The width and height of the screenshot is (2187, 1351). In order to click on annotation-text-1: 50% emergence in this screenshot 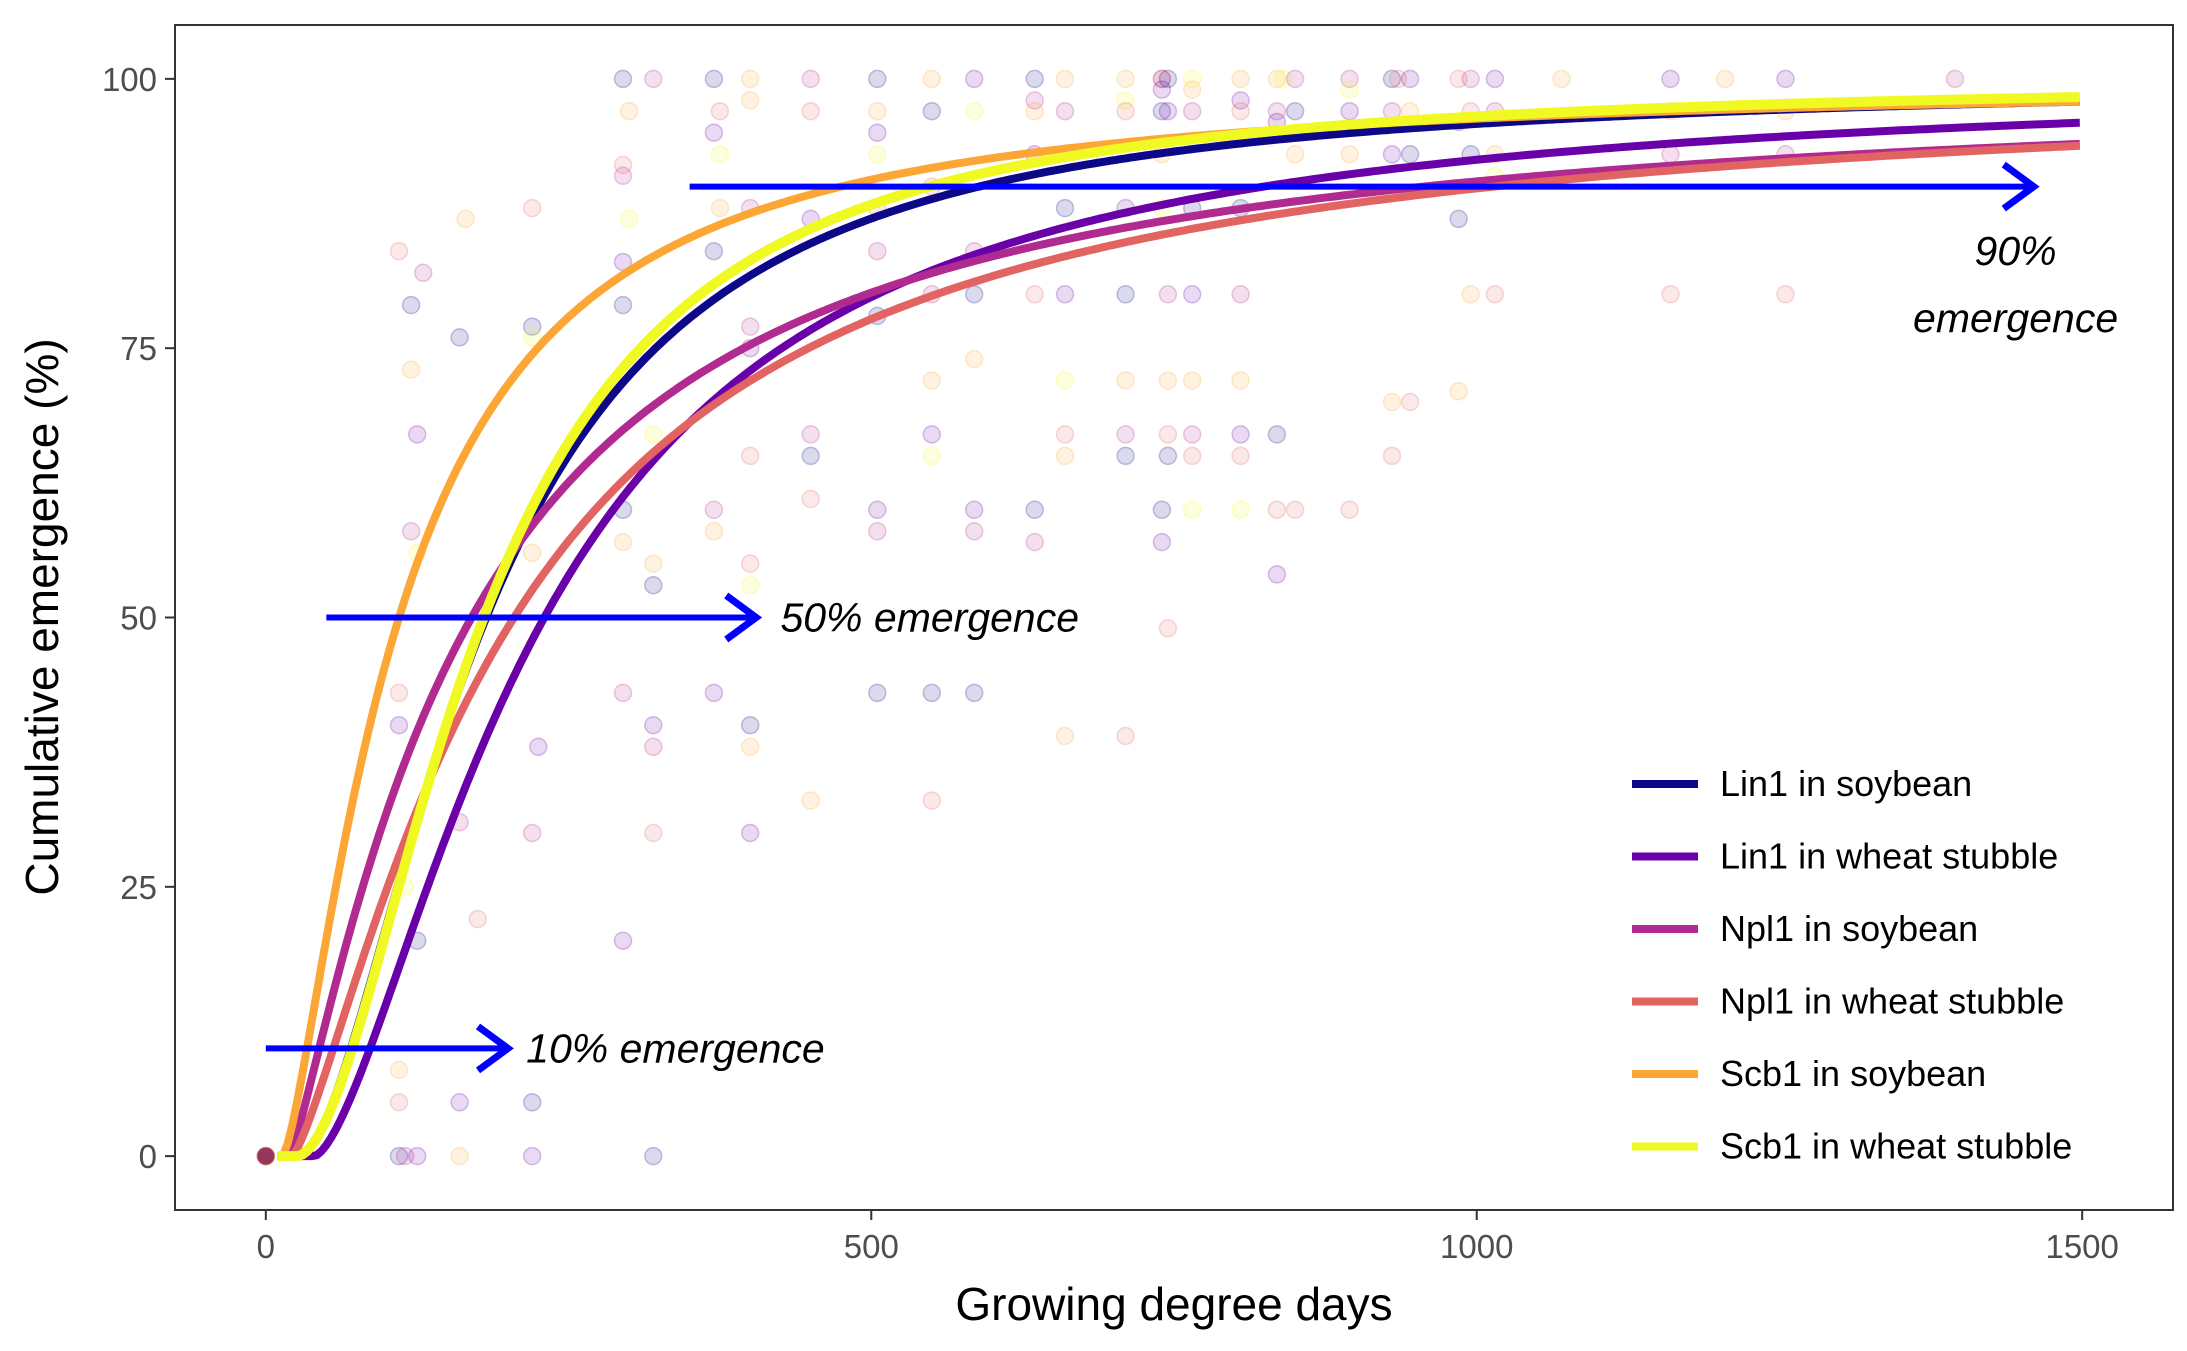, I will do `click(929, 618)`.